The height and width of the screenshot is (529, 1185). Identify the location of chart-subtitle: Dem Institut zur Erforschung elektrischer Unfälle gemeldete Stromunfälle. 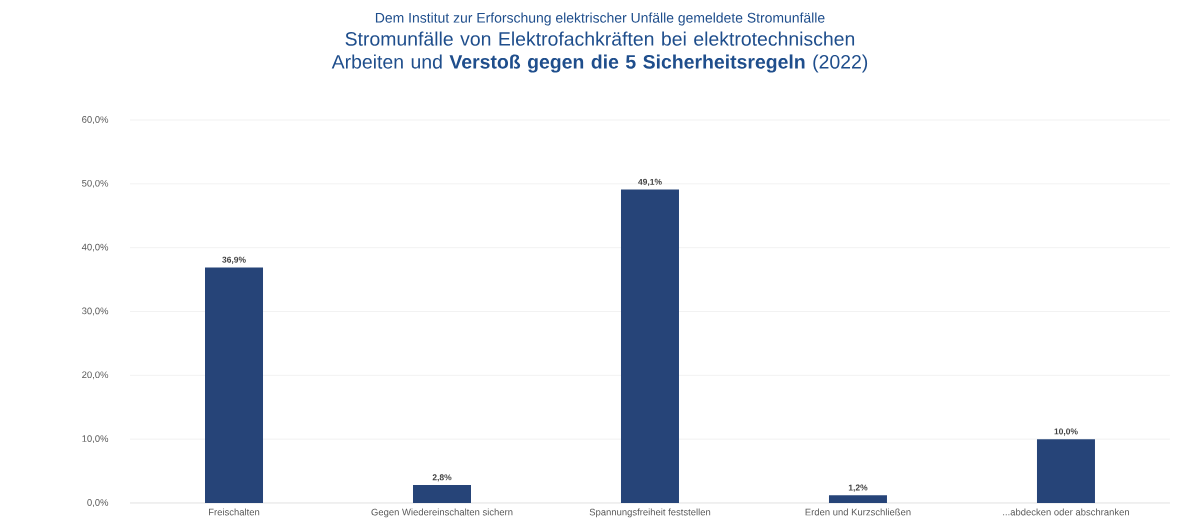
(600, 19).